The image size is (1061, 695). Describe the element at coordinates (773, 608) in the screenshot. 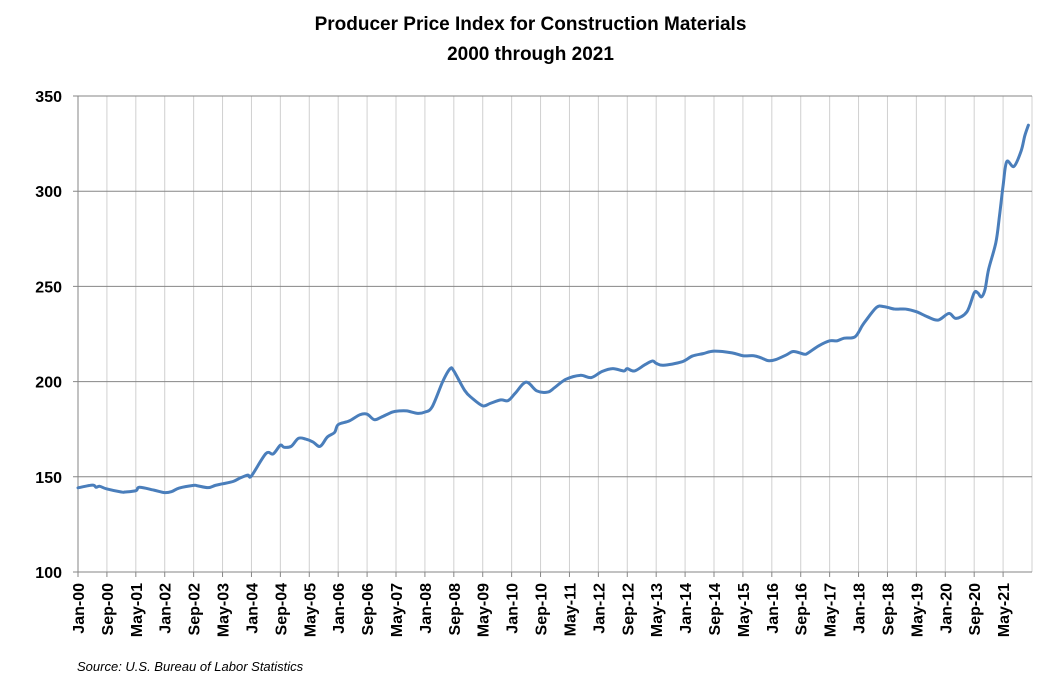

I see `x-tick-label: Jan-16` at that location.